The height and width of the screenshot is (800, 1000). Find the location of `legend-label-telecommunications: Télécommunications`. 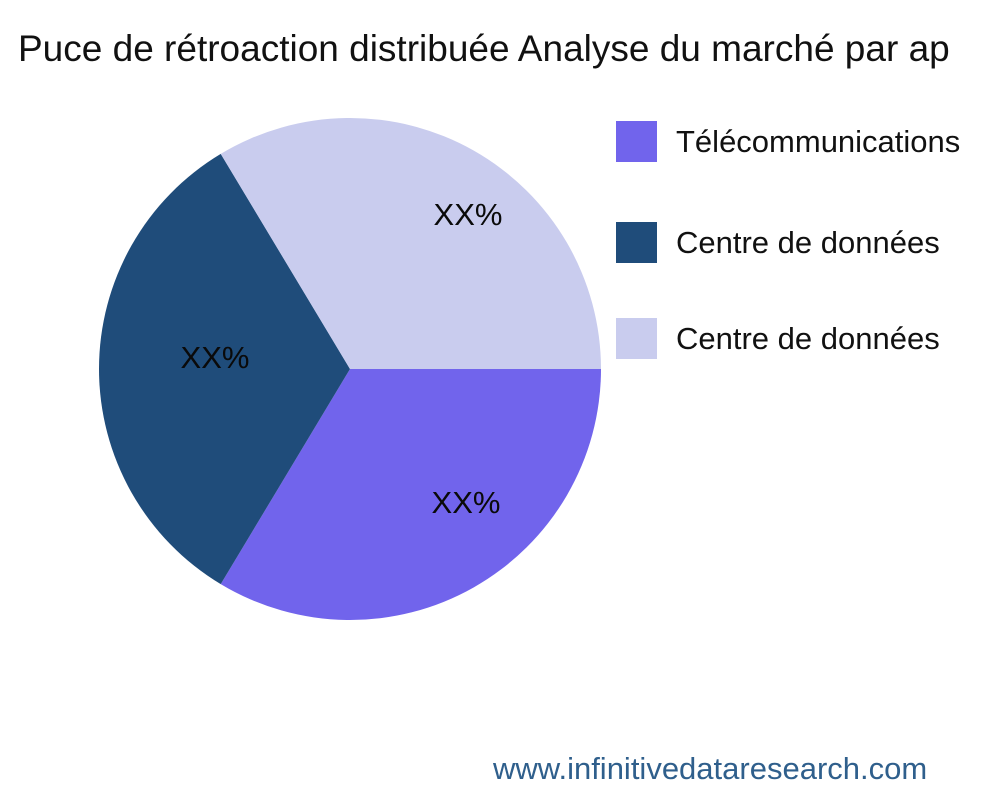

legend-label-telecommunications: Télécommunications is located at coordinates (818, 141).